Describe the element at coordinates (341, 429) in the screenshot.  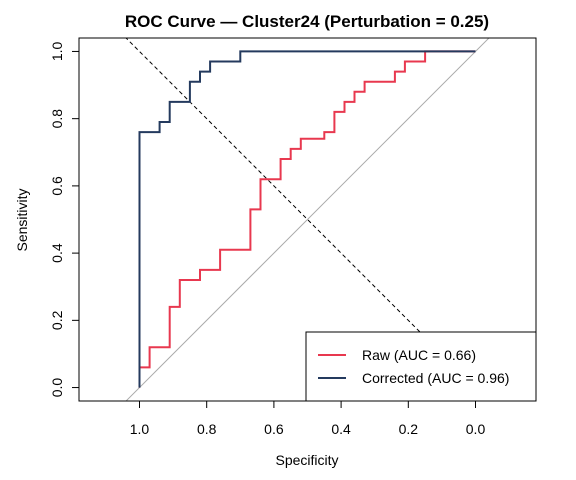
I see `x-tick-label: 0.4` at that location.